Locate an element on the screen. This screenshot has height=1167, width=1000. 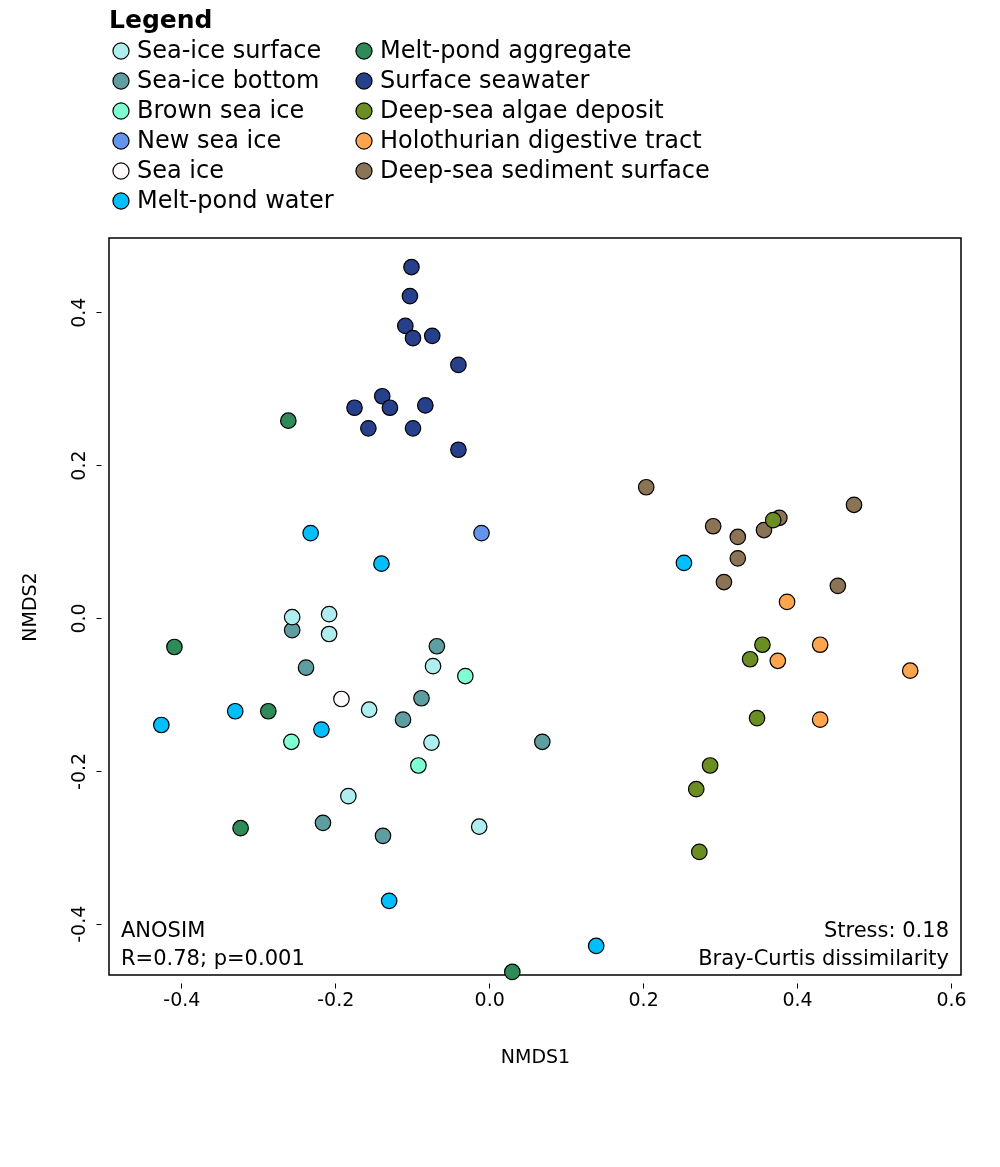
x-tick-label: -0.4 is located at coordinates (182, 998).